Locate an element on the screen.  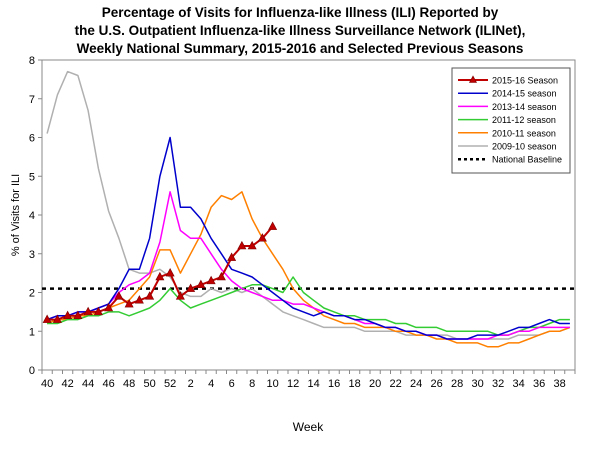
legend-label-2014-15-season: 2014-15 season is located at coordinates (524, 94).